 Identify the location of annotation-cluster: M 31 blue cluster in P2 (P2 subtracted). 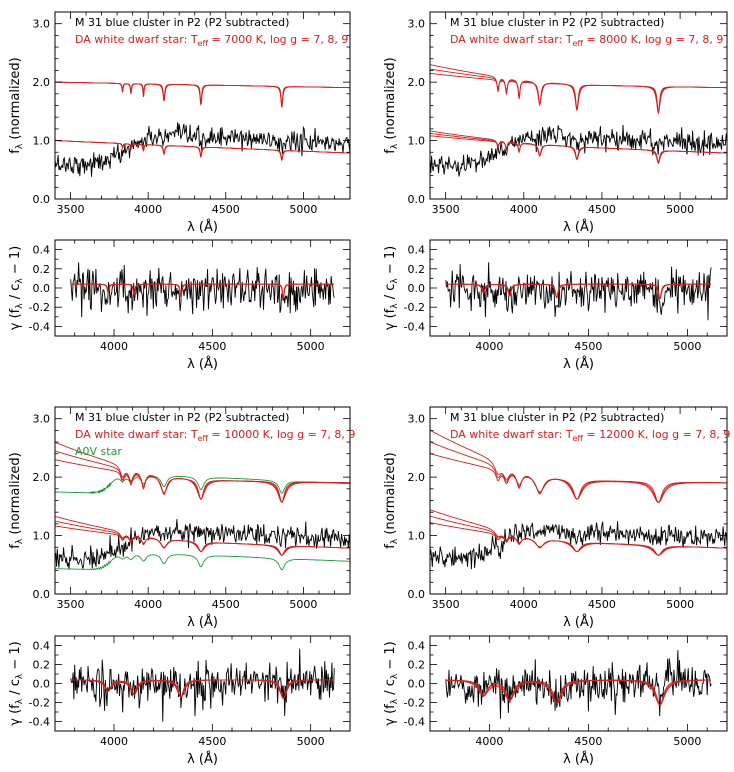
(557, 417).